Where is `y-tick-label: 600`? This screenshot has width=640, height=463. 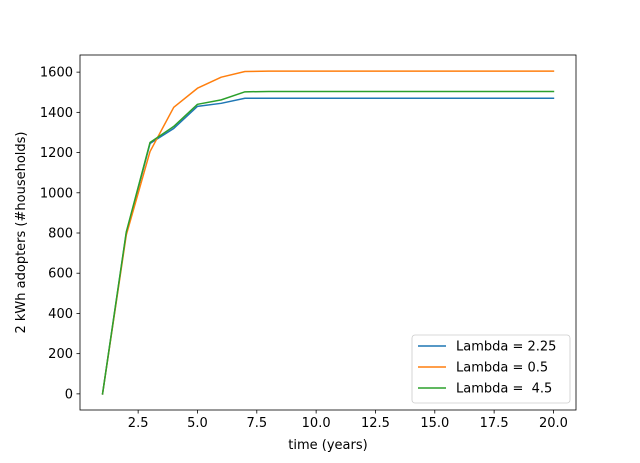
y-tick-label: 600 is located at coordinates (60, 274).